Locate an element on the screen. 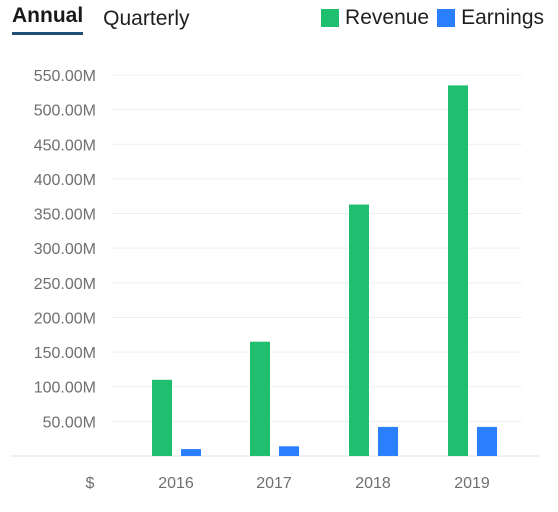  x-tick-label: 2018 is located at coordinates (373, 483).